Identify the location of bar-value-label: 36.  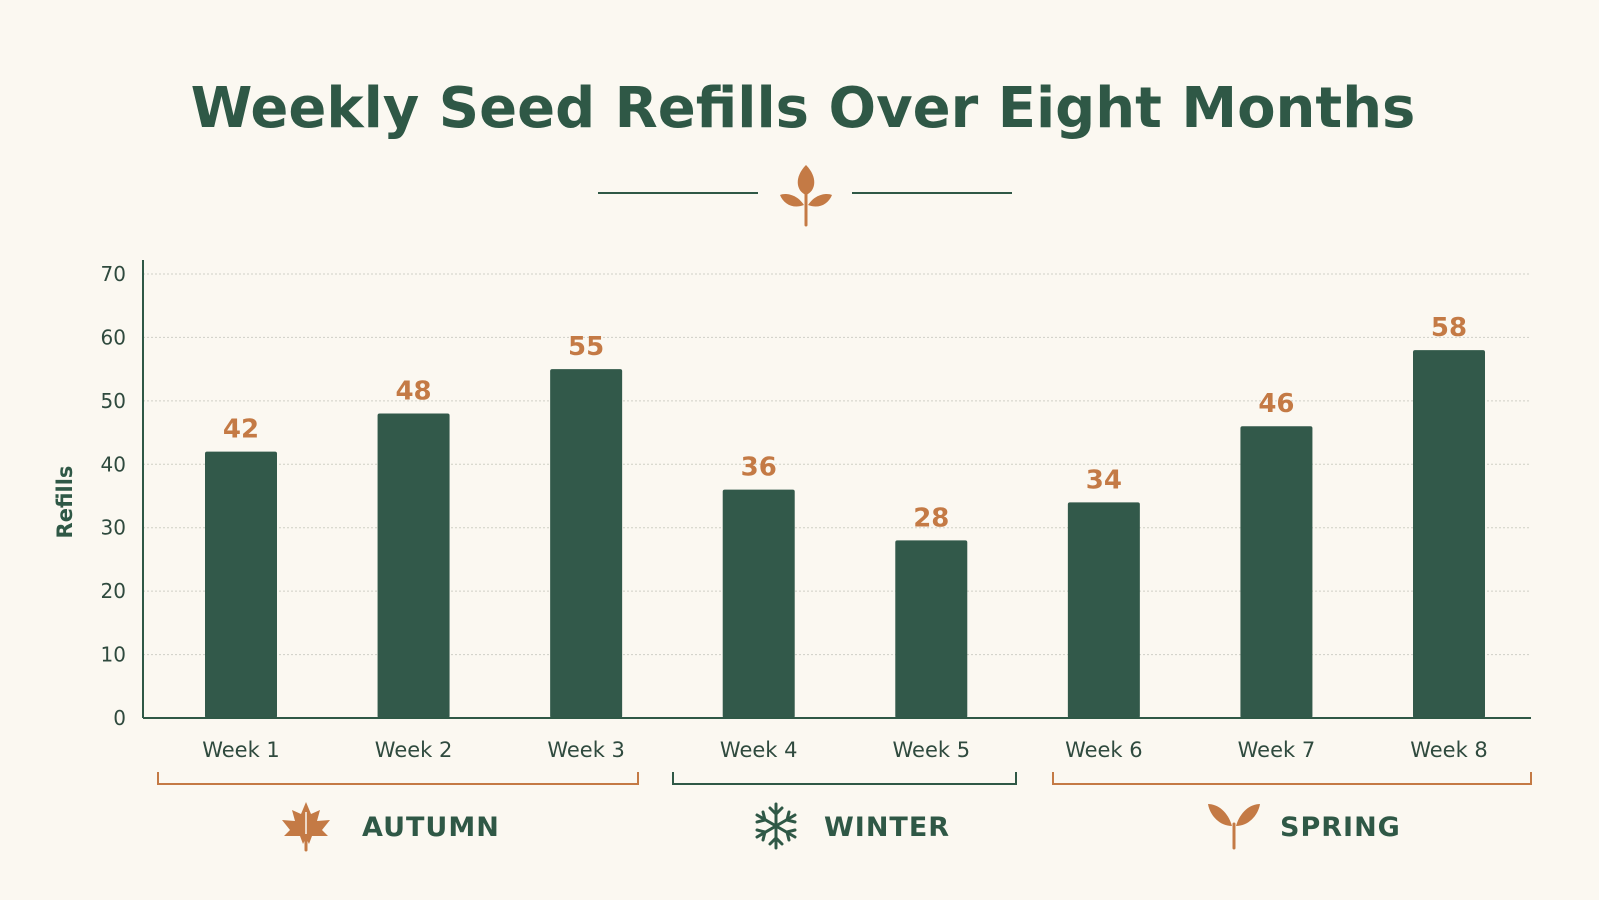
(759, 468).